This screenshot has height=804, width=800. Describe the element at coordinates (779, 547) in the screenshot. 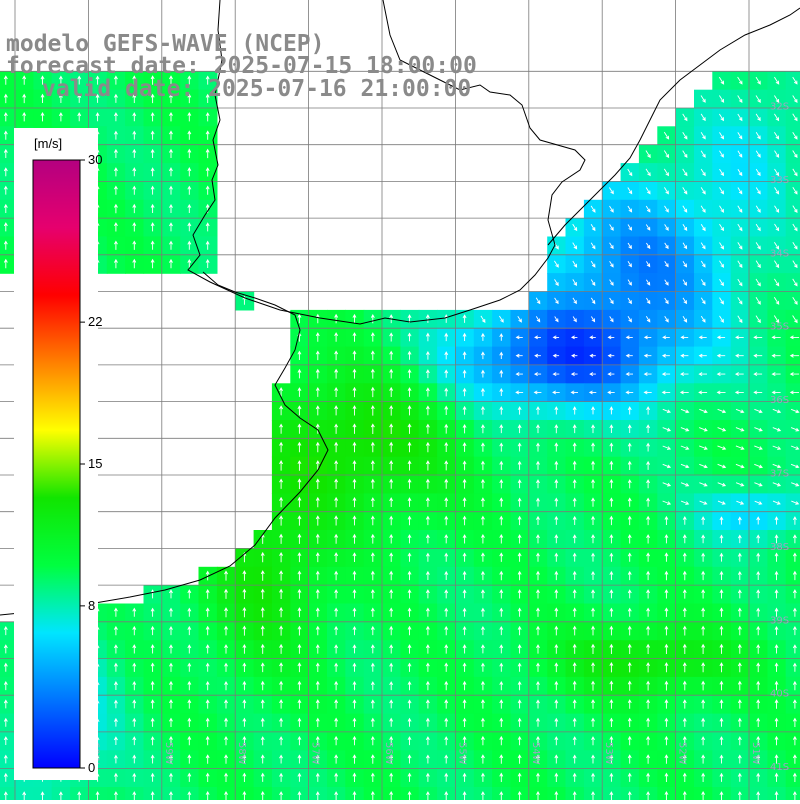

I see `lat-label: 38S` at that location.